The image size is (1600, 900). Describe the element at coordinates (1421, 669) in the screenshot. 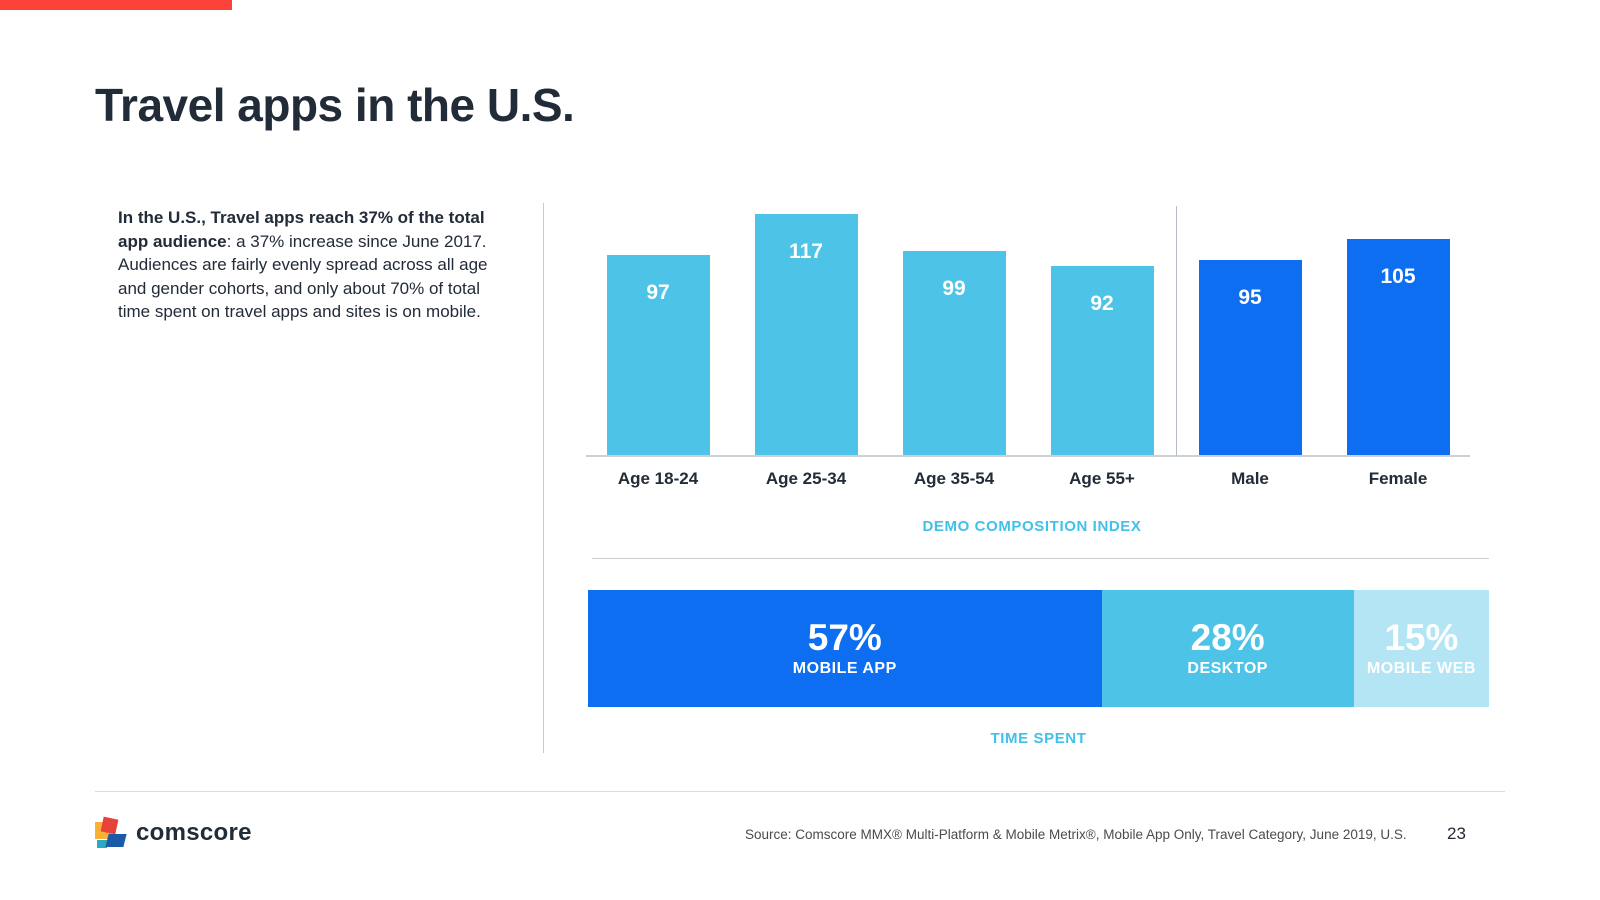

I see `segment-name-label: MOBILE WEB` at that location.